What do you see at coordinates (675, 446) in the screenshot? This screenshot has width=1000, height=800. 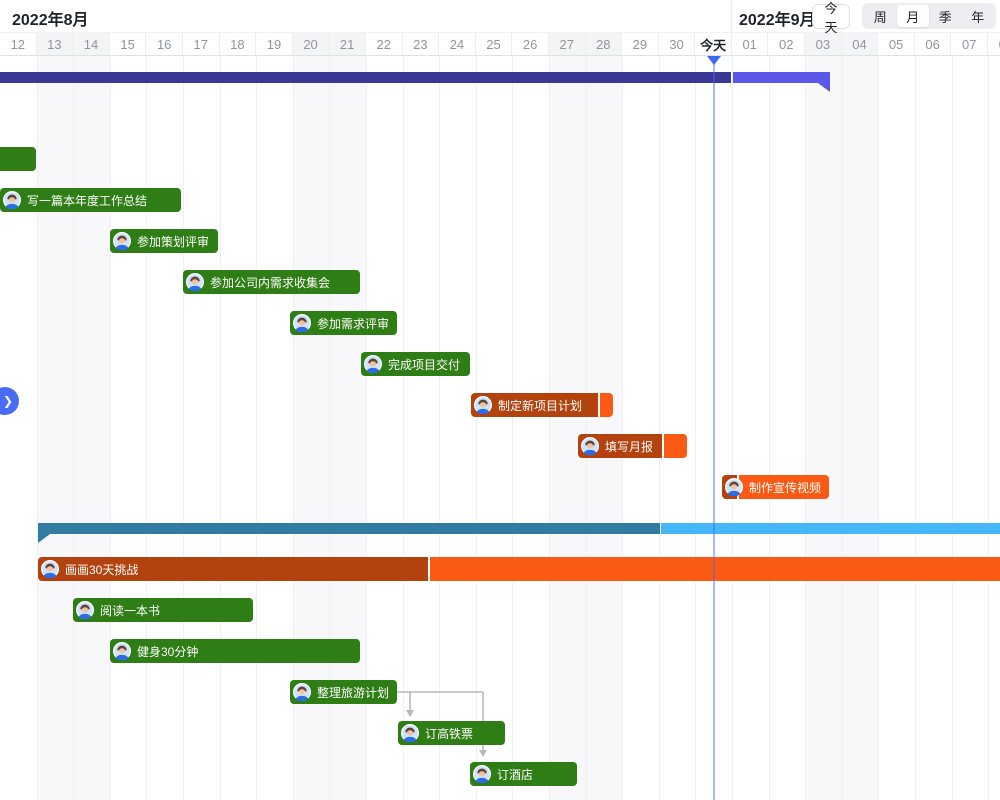 I see `task-monthly-report-remaining-segment` at bounding box center [675, 446].